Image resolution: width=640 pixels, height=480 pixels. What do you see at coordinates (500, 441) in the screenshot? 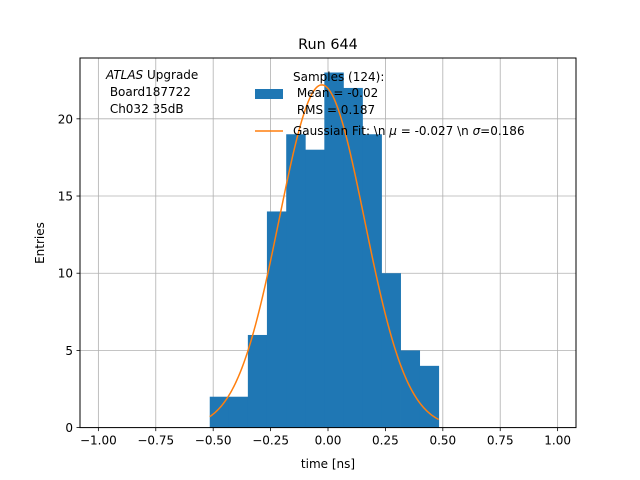
I see `x-tick-label: 0.75` at bounding box center [500, 441].